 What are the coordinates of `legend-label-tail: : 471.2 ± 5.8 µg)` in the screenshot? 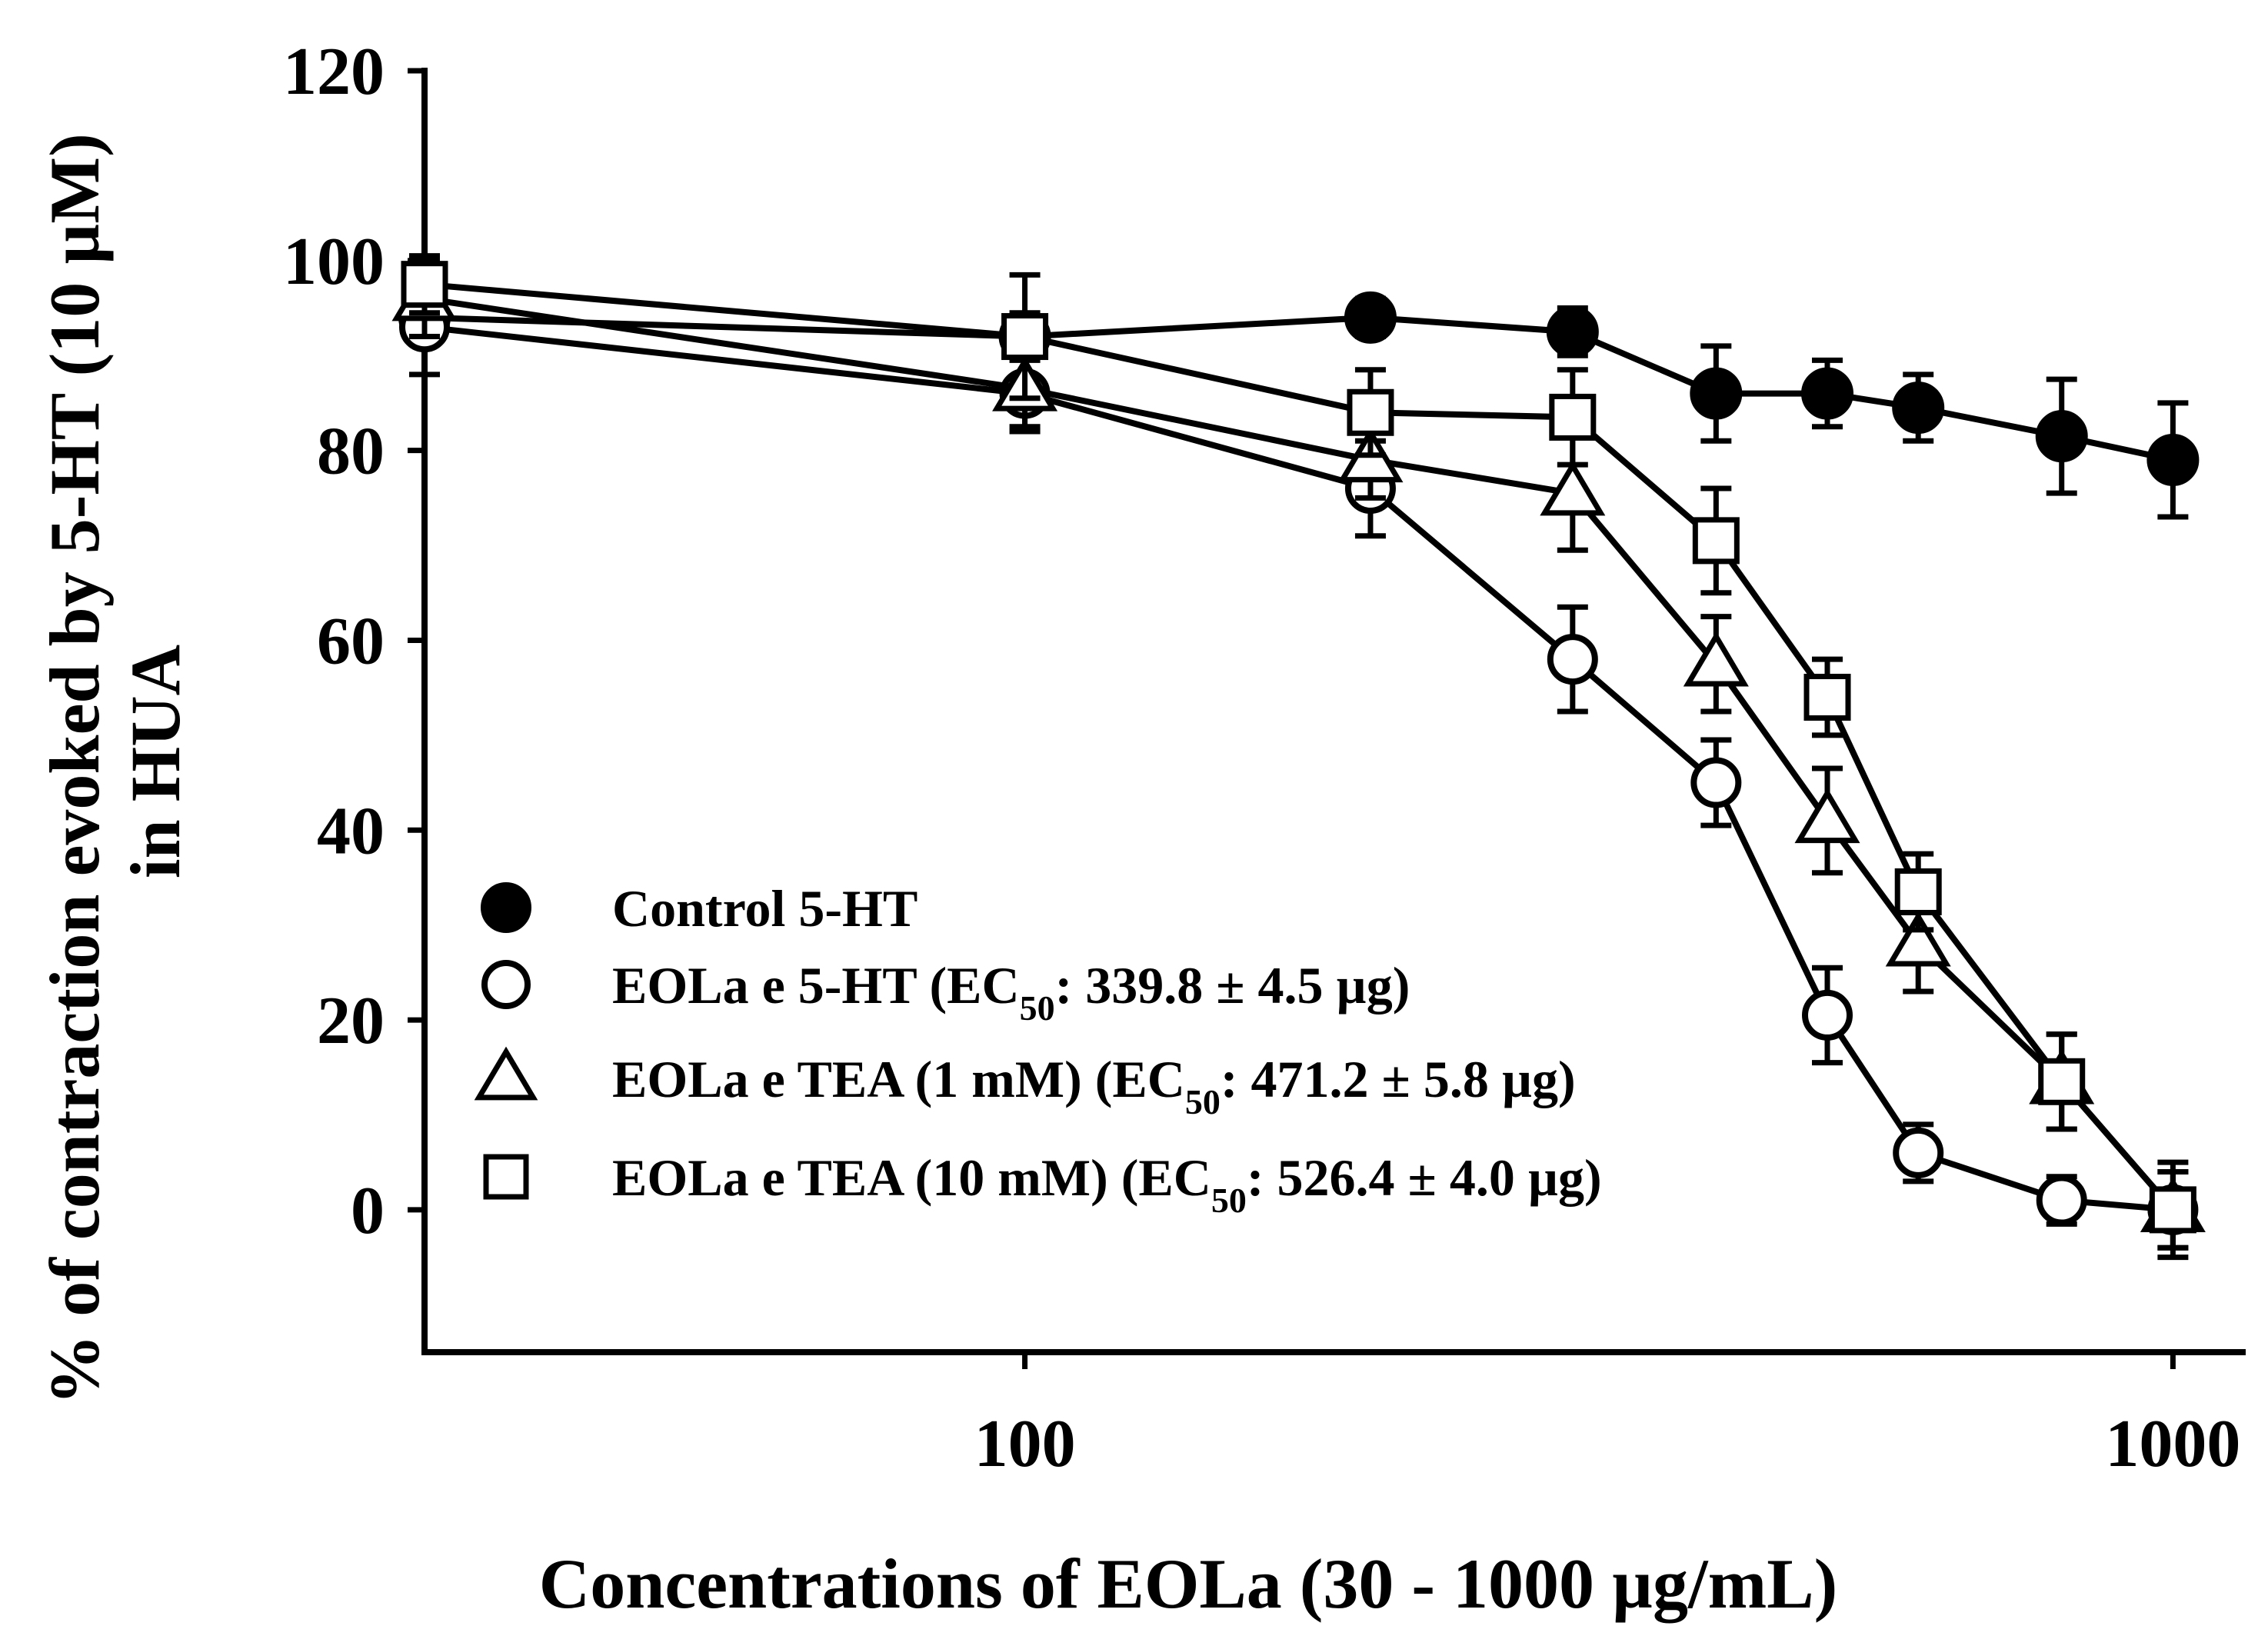 It's located at (1398, 1079).